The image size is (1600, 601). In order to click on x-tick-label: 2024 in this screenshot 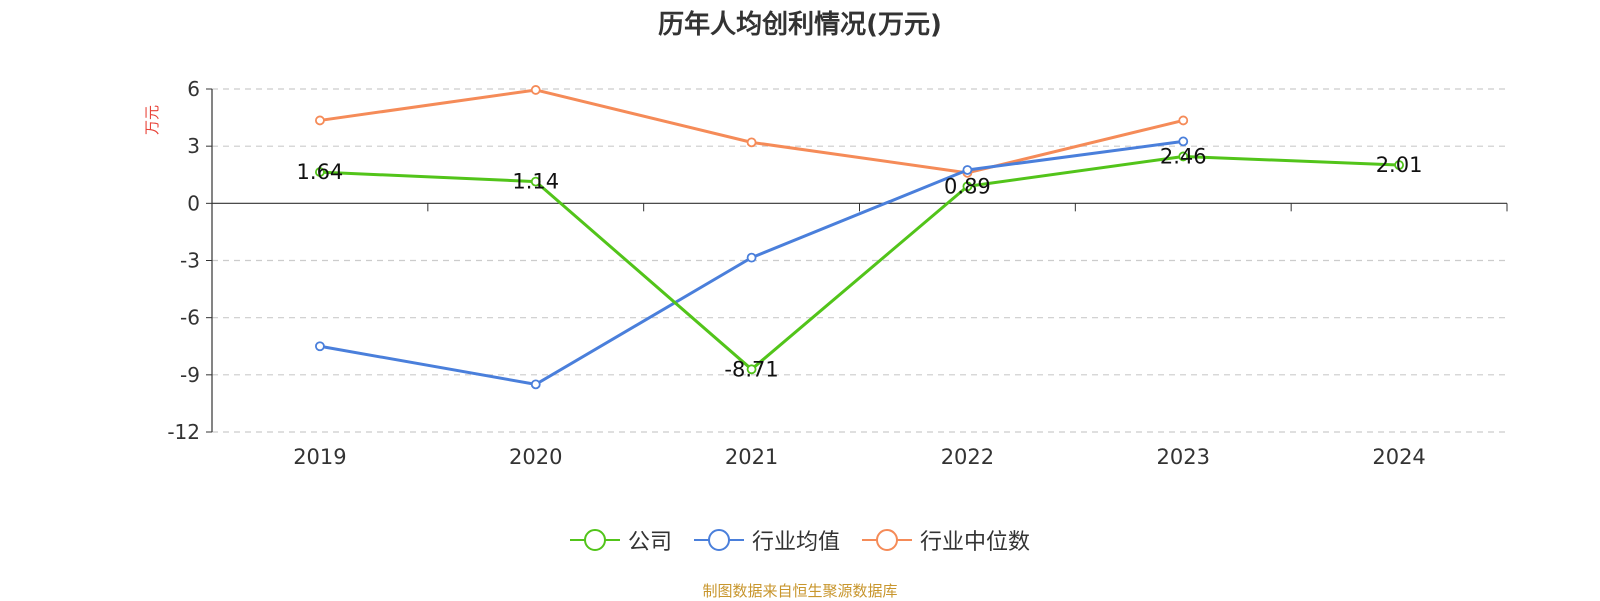, I will do `click(1398, 457)`.